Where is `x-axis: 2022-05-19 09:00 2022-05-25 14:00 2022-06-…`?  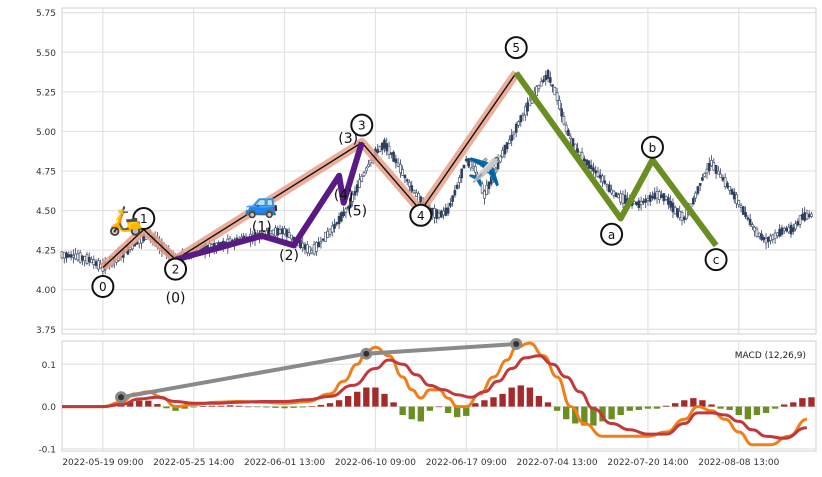 x-axis: 2022-05-19 09:00 2022-05-25 14:00 2022-06-… is located at coordinates (420, 463).